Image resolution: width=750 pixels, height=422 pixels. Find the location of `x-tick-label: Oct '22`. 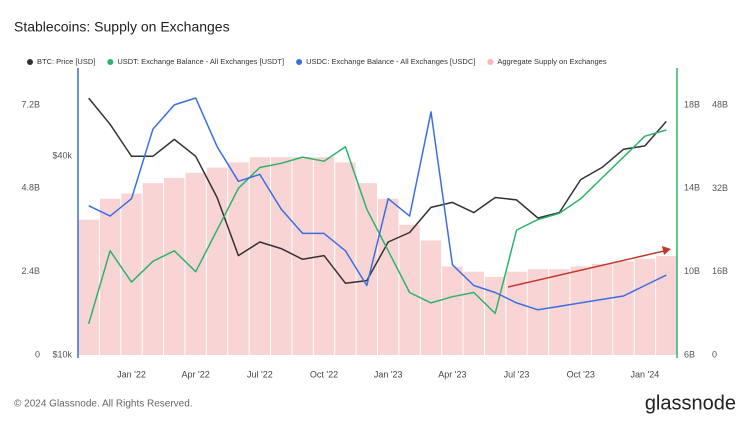

x-tick-label: Oct '22 is located at coordinates (324, 374).